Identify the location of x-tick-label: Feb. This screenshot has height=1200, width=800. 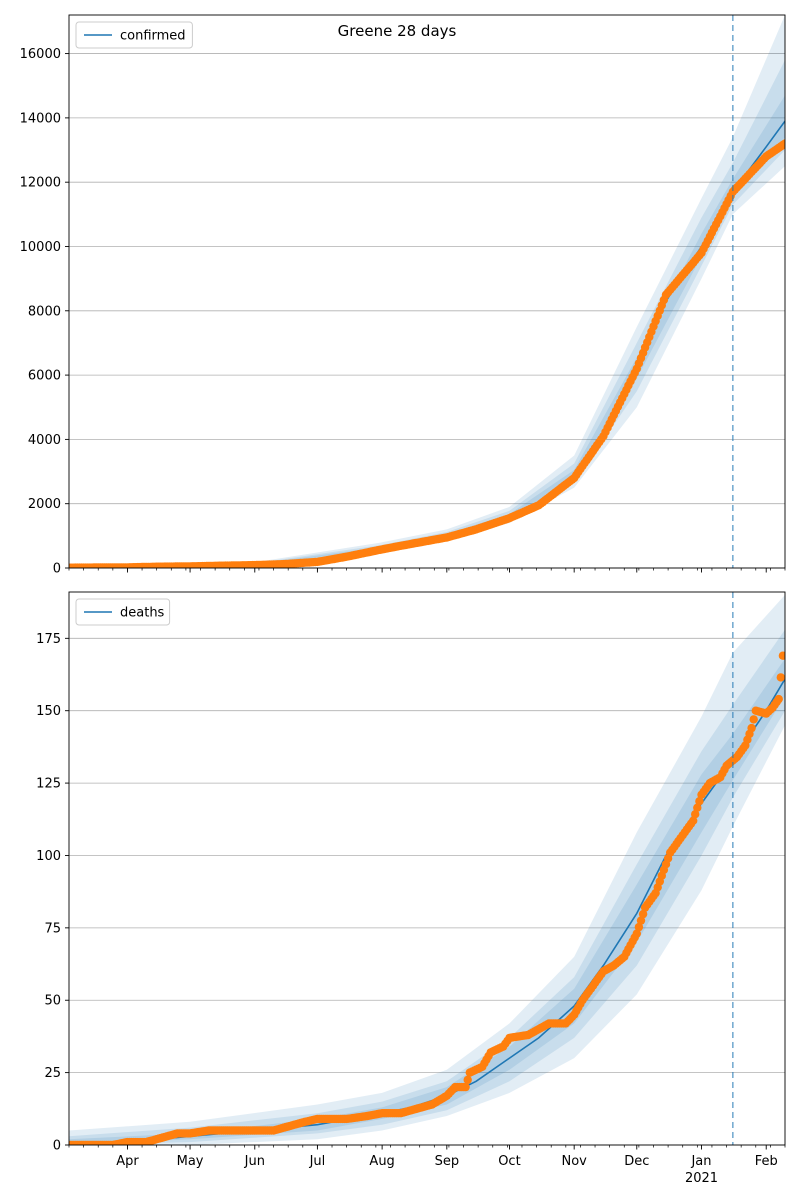
(766, 1161).